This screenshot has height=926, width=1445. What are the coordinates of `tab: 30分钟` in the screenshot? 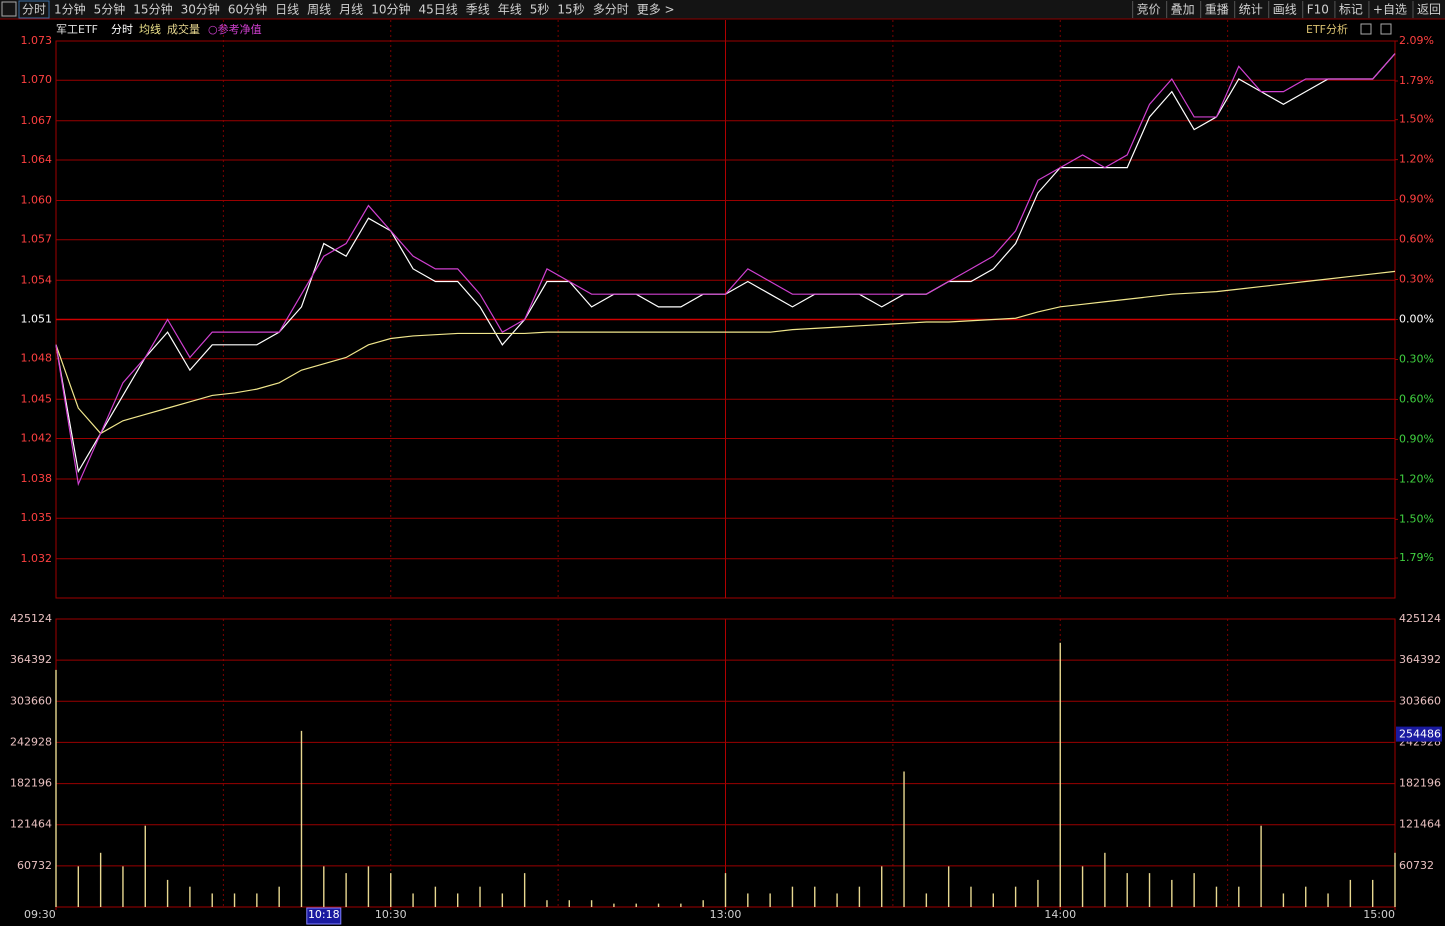 It's located at (200, 9).